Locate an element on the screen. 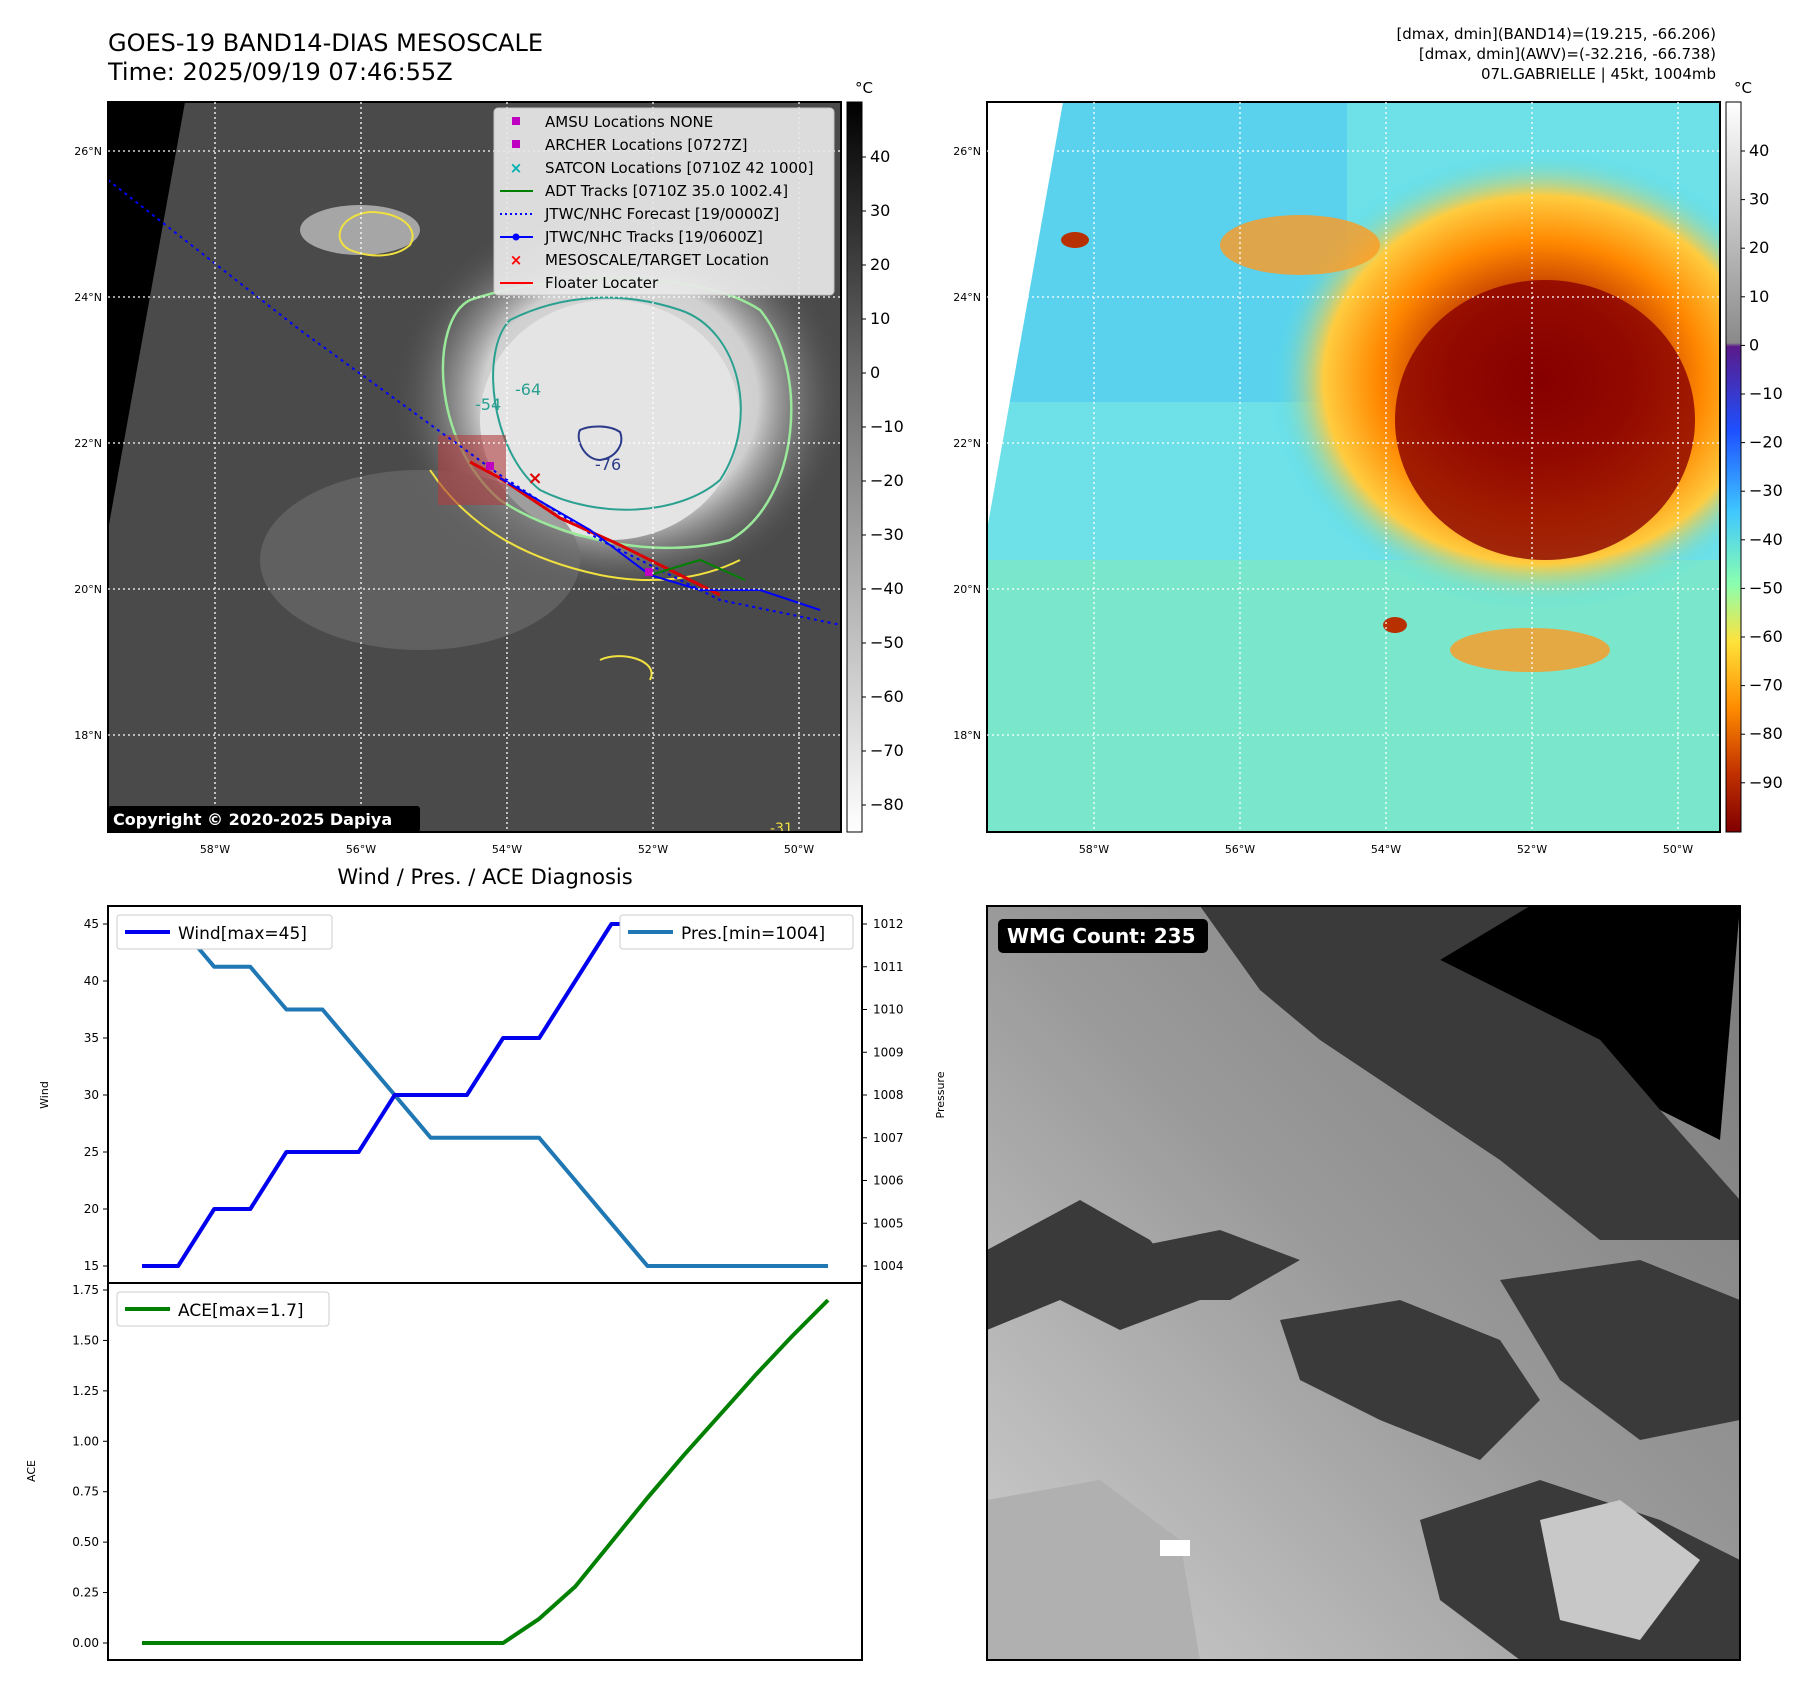 The image size is (1801, 1690). copyright-box is located at coordinates (264, 819).